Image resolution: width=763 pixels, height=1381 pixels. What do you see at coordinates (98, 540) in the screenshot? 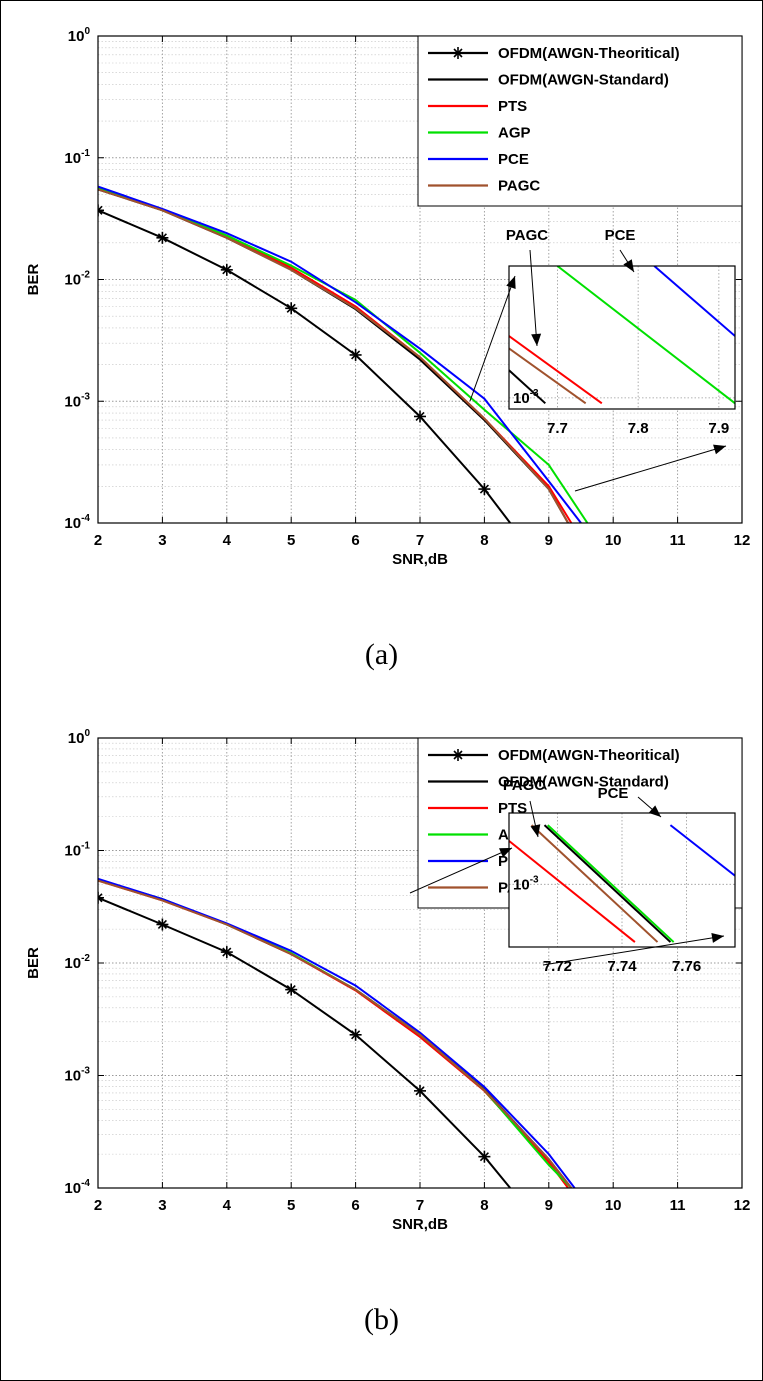
I see `chart-0-x-tick-label-0: 2` at bounding box center [98, 540].